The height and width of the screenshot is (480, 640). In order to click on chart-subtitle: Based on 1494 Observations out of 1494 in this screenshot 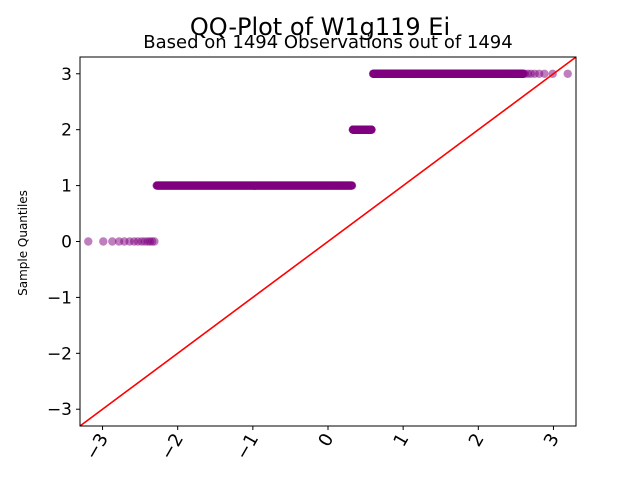, I will do `click(327, 42)`.